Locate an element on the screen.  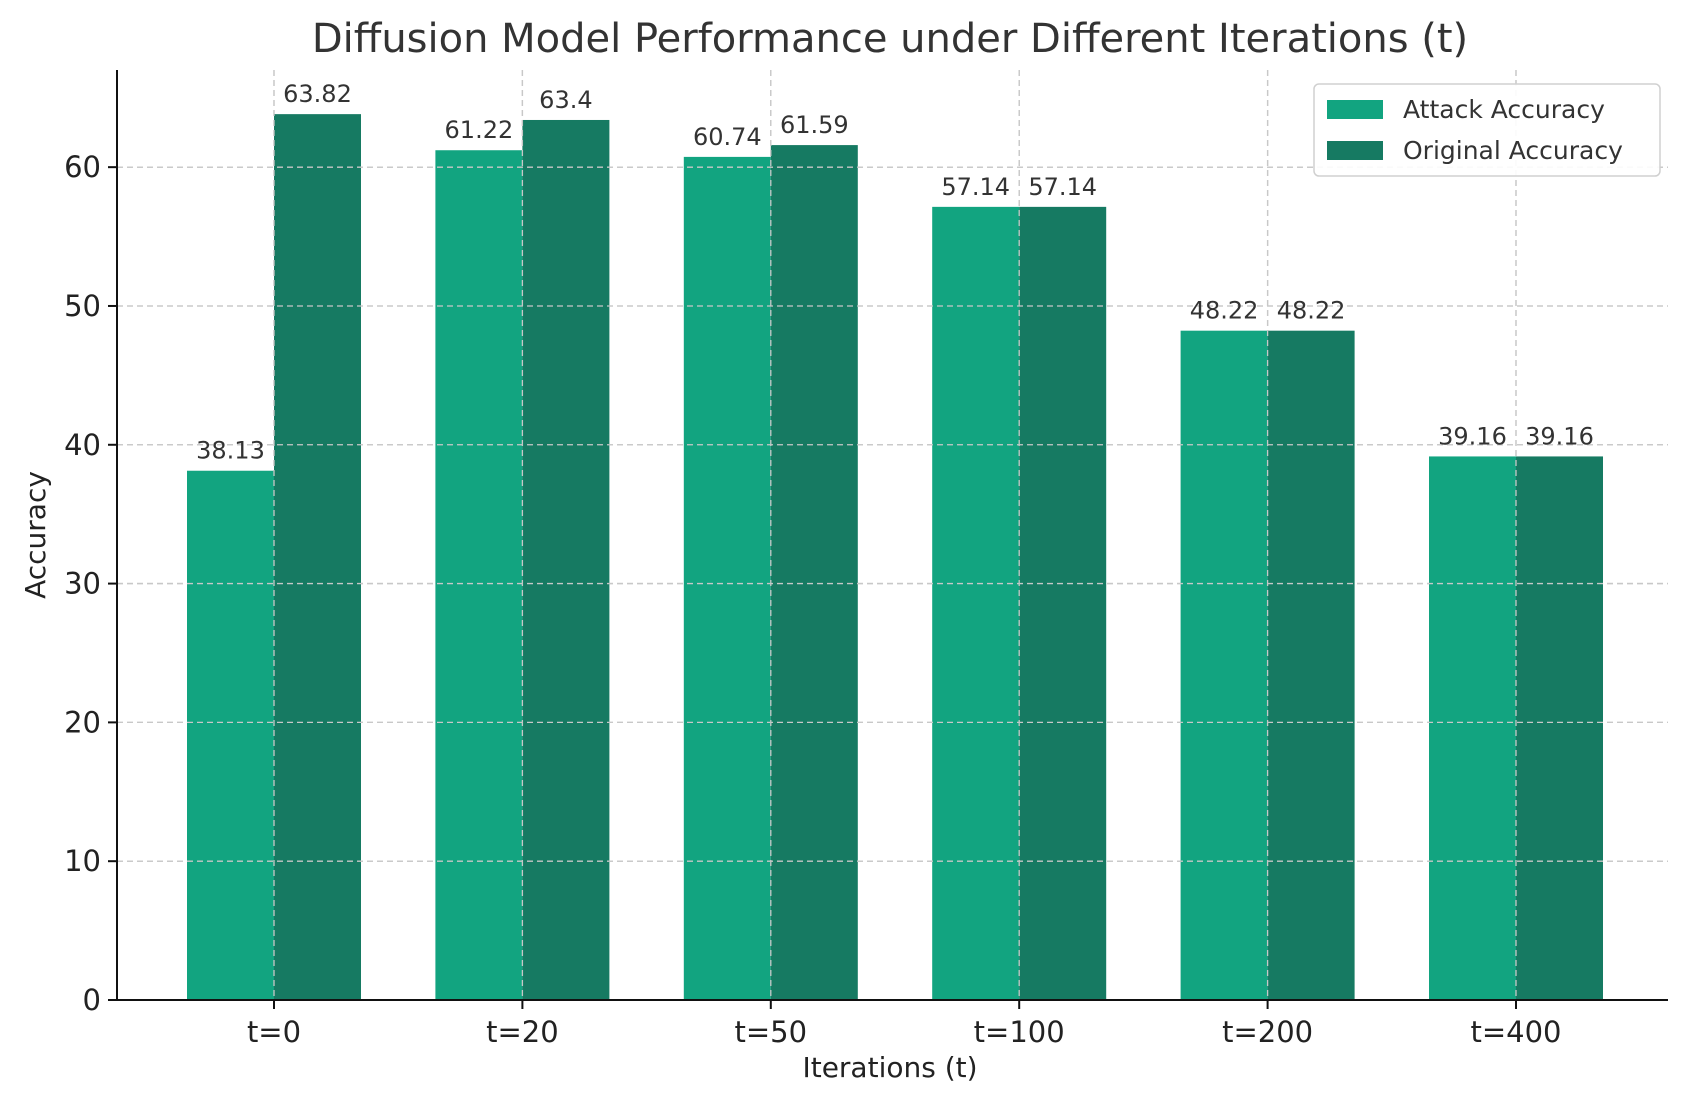
y-tick-label: 20 is located at coordinates (82, 722).